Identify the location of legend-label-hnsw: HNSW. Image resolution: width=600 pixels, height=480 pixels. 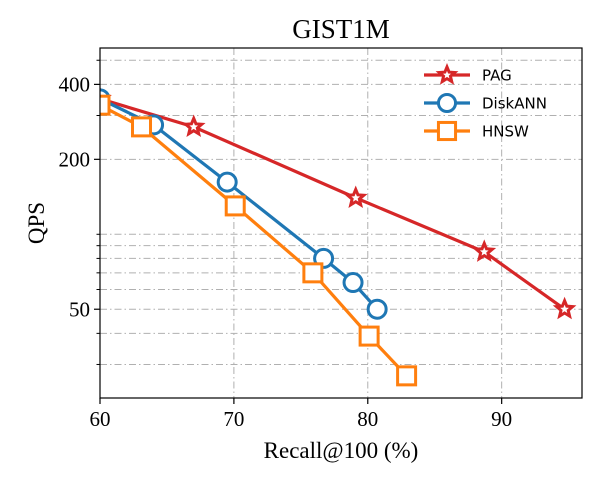
(505, 131).